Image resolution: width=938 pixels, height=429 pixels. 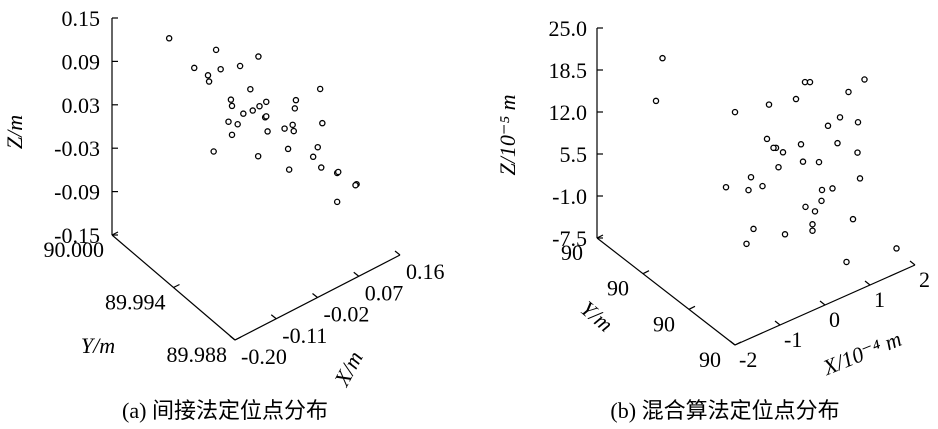 What do you see at coordinates (861, 353) in the screenshot?
I see `x-axis-label: X/10⁻⁴ m` at bounding box center [861, 353].